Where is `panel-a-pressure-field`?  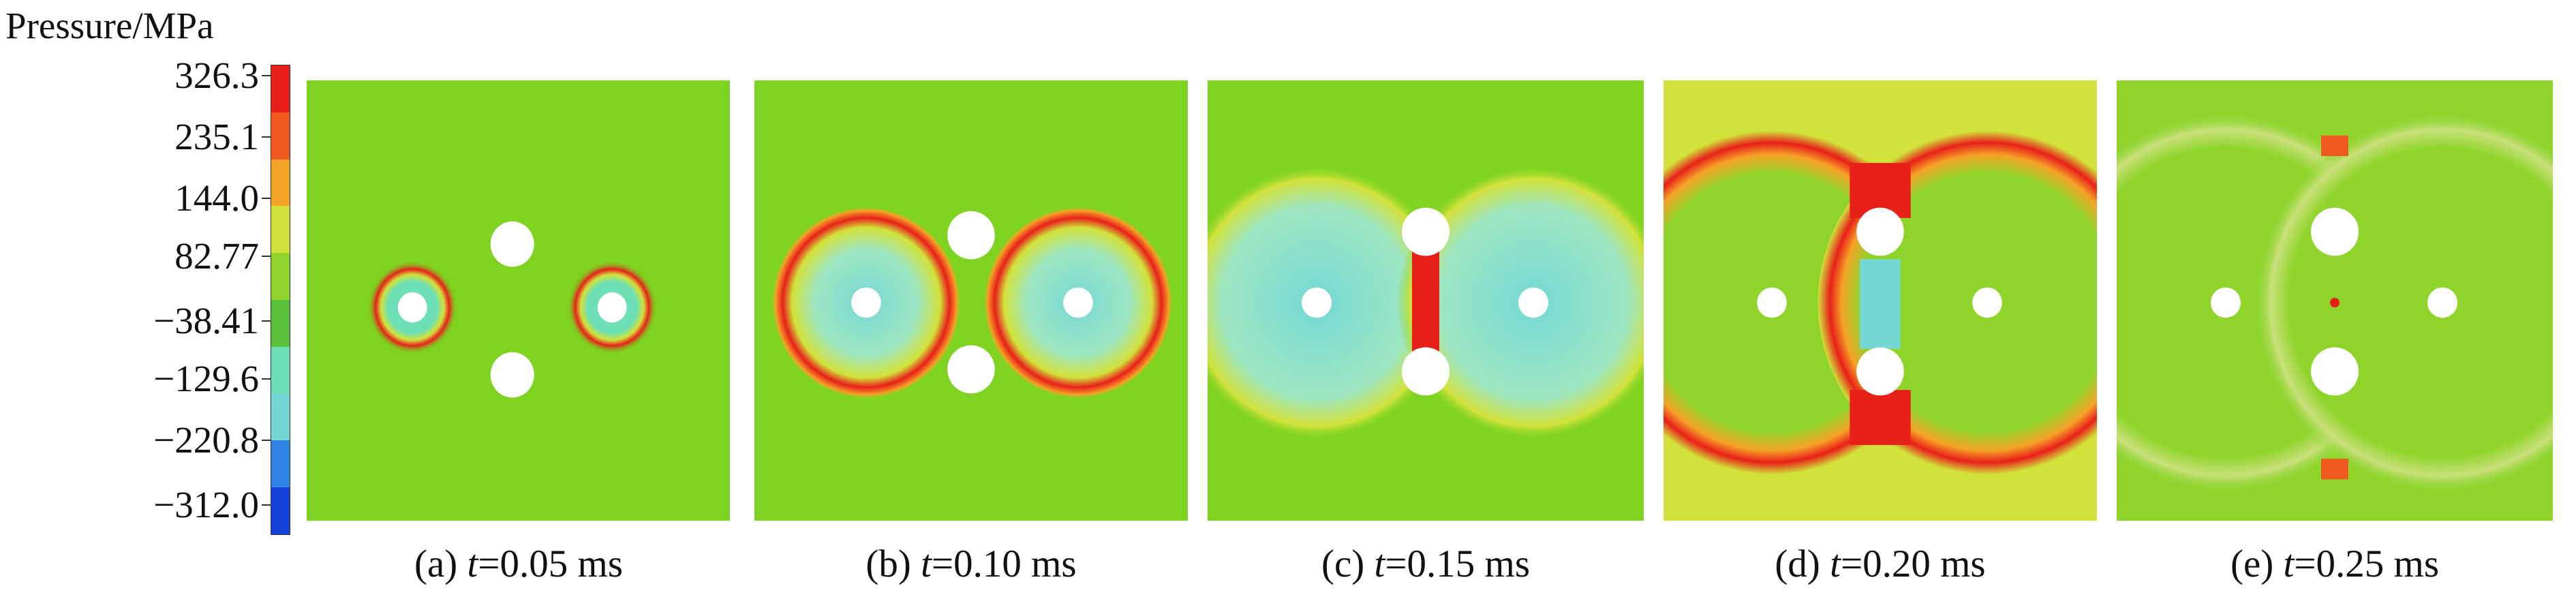 panel-a-pressure-field is located at coordinates (518, 300).